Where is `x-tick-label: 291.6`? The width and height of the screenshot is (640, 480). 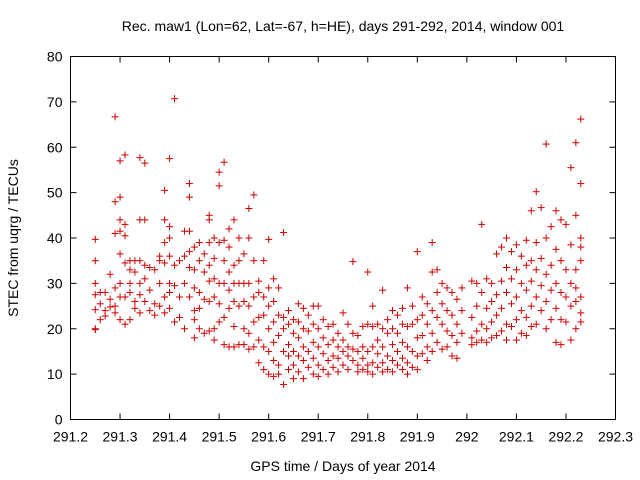 x-tick-label: 291.6 is located at coordinates (268, 437).